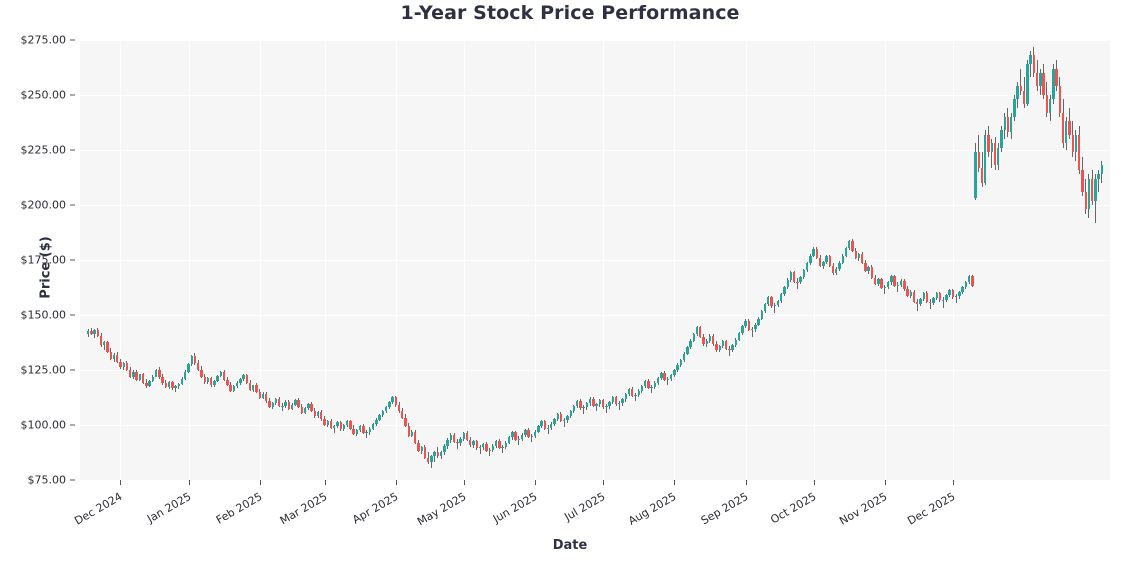 This screenshot has height=566, width=1140. Describe the element at coordinates (43, 95) in the screenshot. I see `y-tick-label: $250.00` at that location.